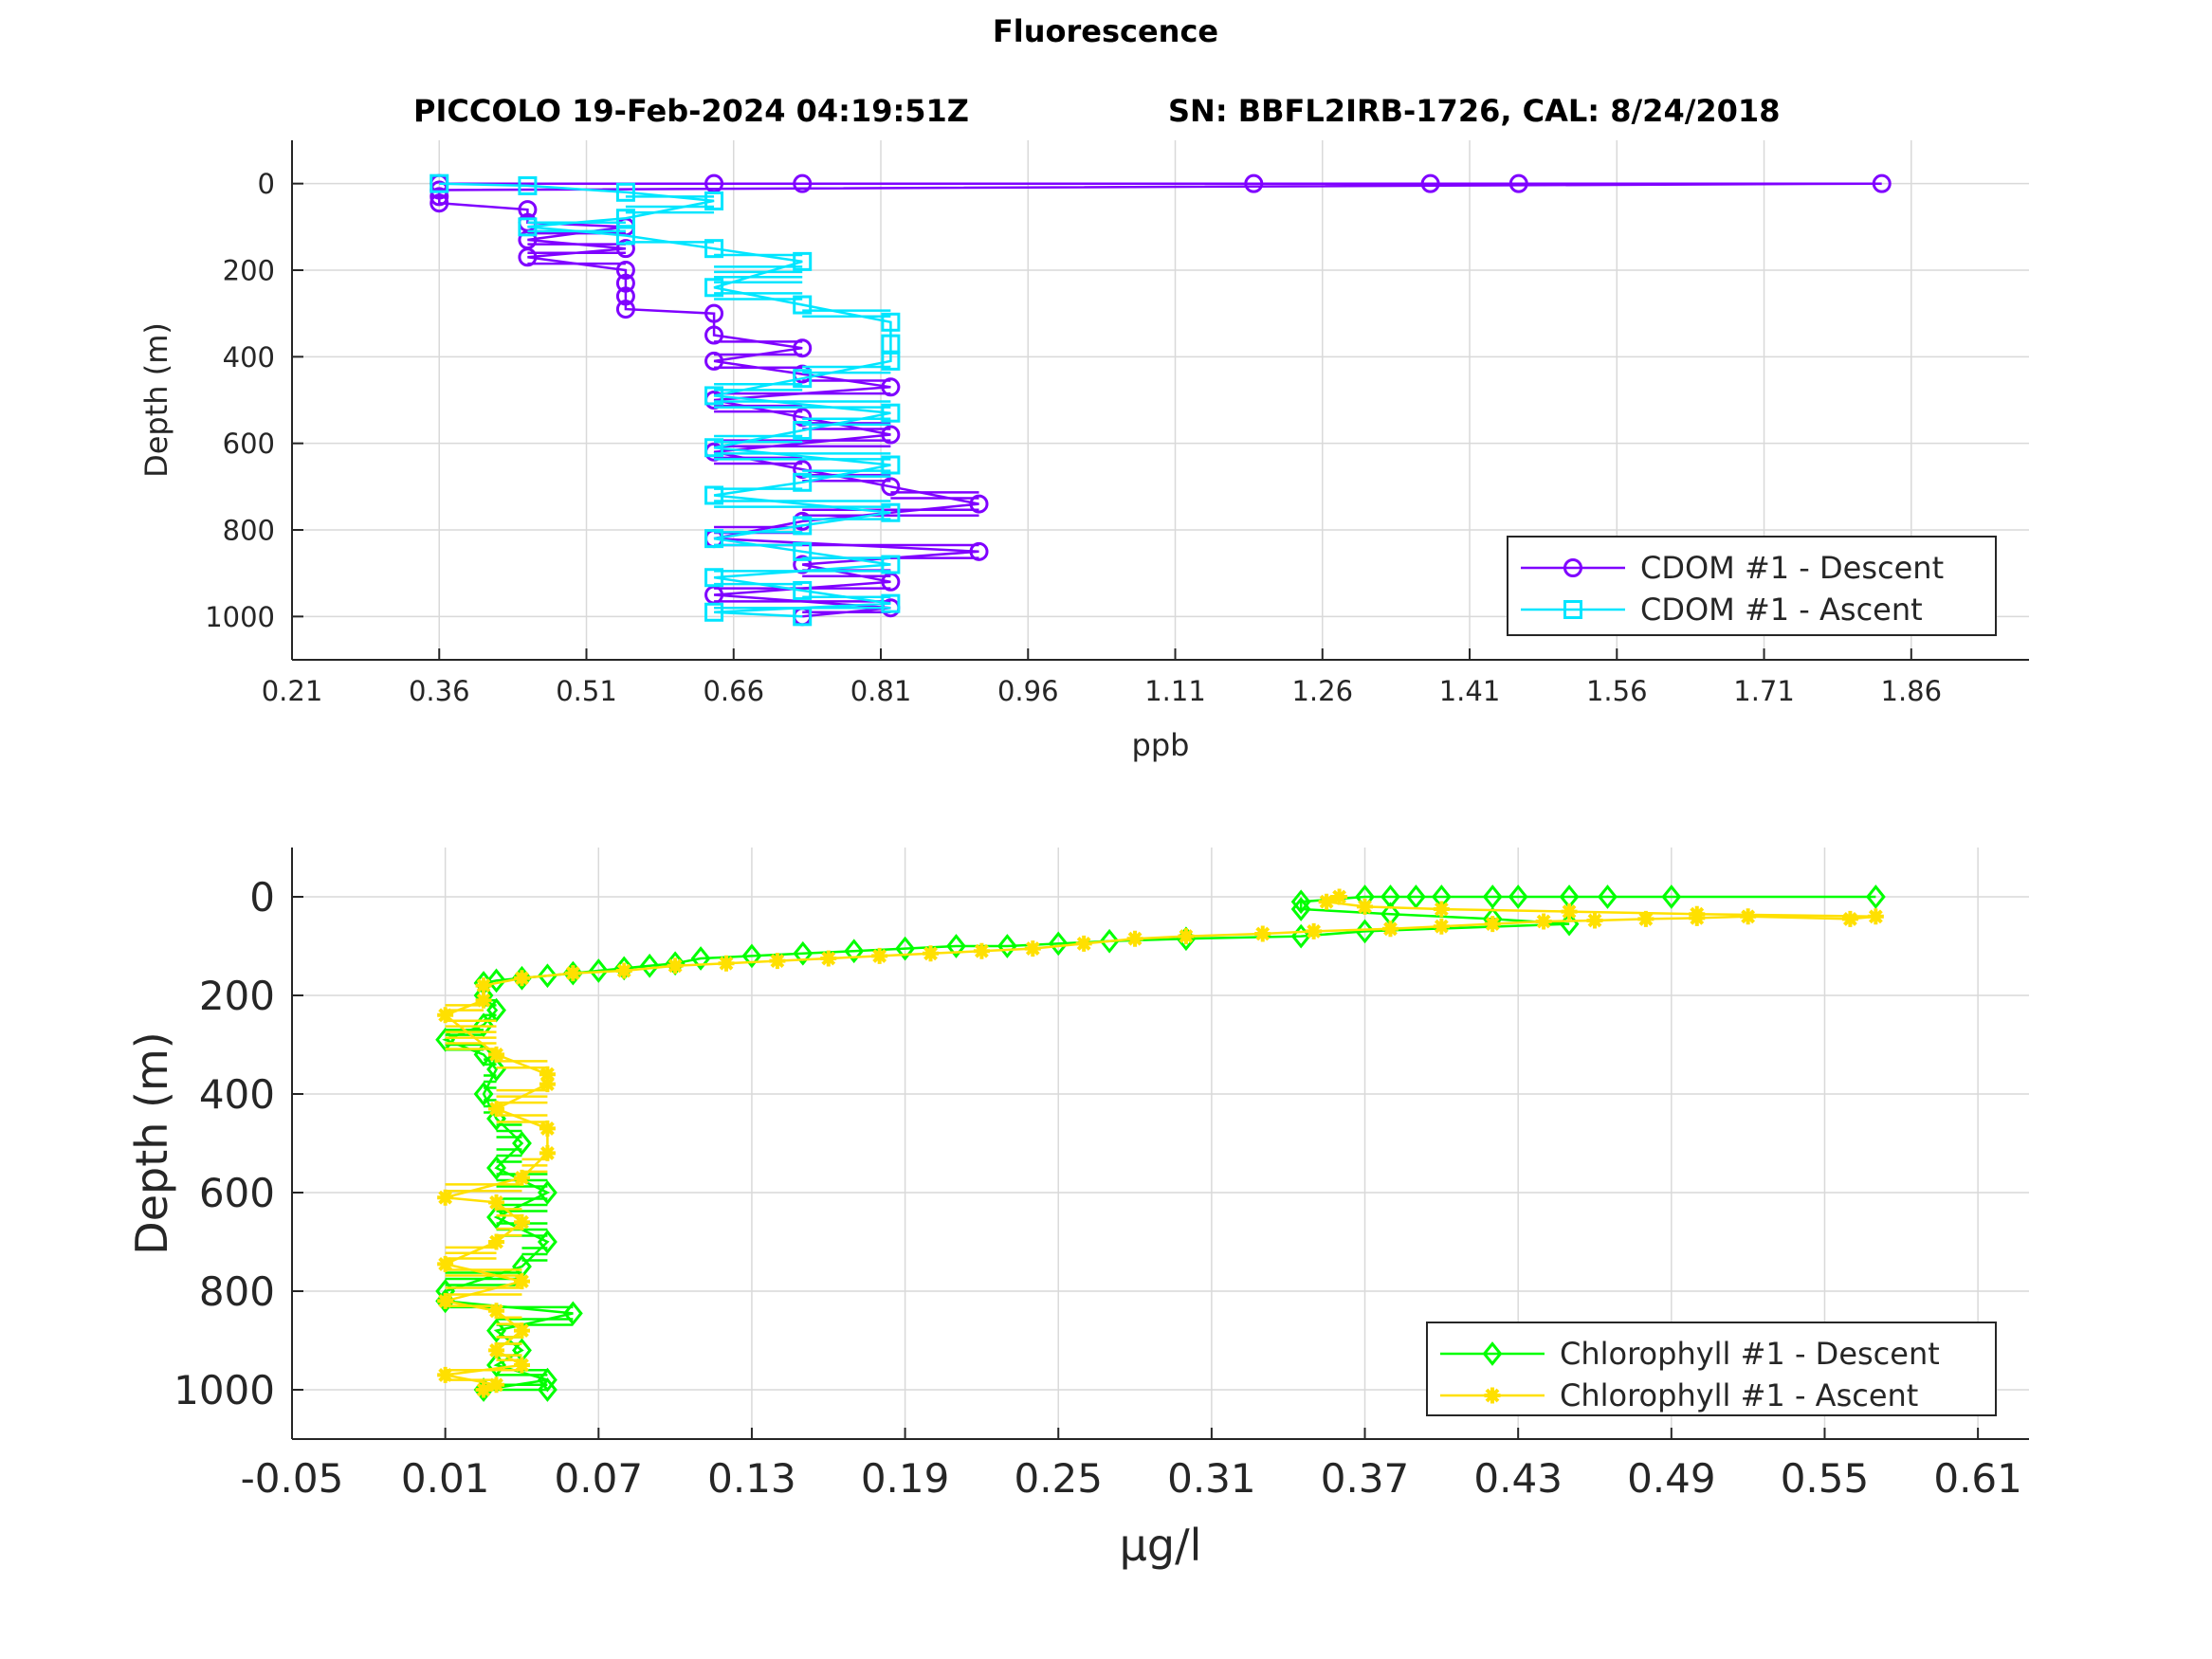  Describe the element at coordinates (881, 691) in the screenshot. I see `x-tick-label: 0.81` at that location.